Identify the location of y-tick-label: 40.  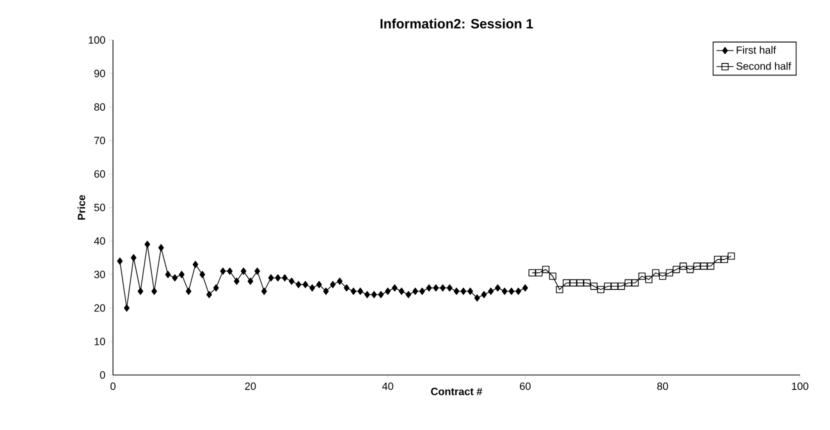
(100, 241).